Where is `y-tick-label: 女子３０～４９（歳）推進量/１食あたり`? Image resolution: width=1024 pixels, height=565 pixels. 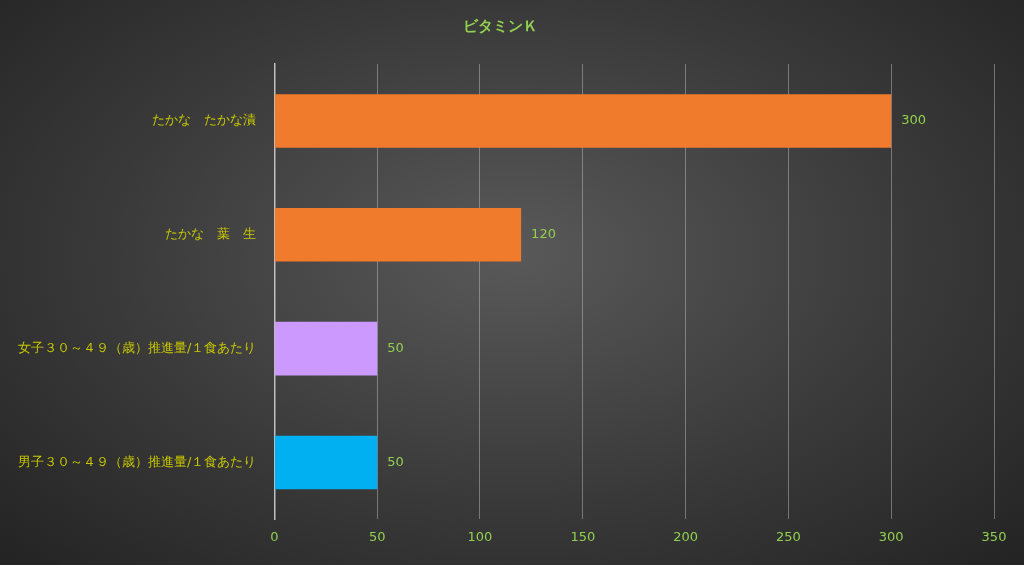
y-tick-label: 女子３０～４９（歳）推進量/１食あたり is located at coordinates (137, 347).